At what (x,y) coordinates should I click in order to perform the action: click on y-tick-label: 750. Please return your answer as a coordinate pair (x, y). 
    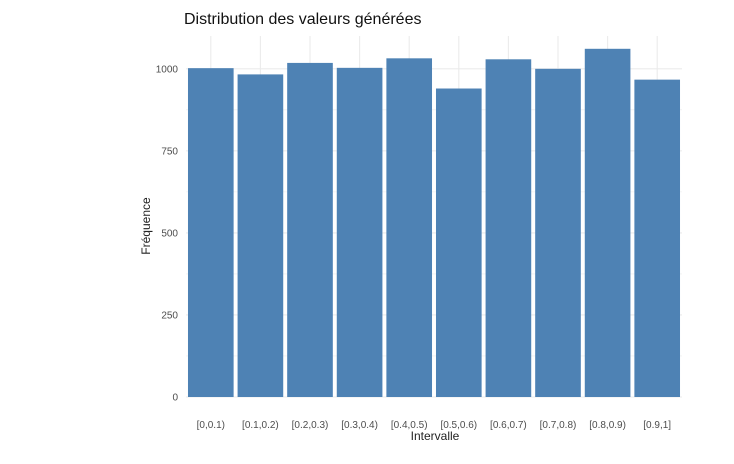
    Looking at the image, I should click on (169, 151).